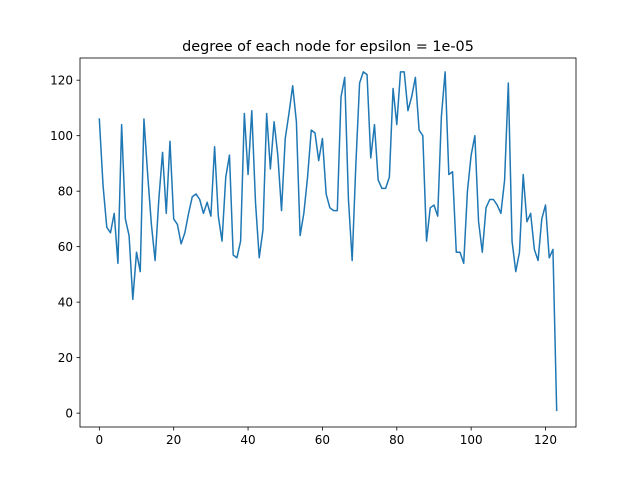  What do you see at coordinates (322, 440) in the screenshot?
I see `x-tick-label: 60` at bounding box center [322, 440].